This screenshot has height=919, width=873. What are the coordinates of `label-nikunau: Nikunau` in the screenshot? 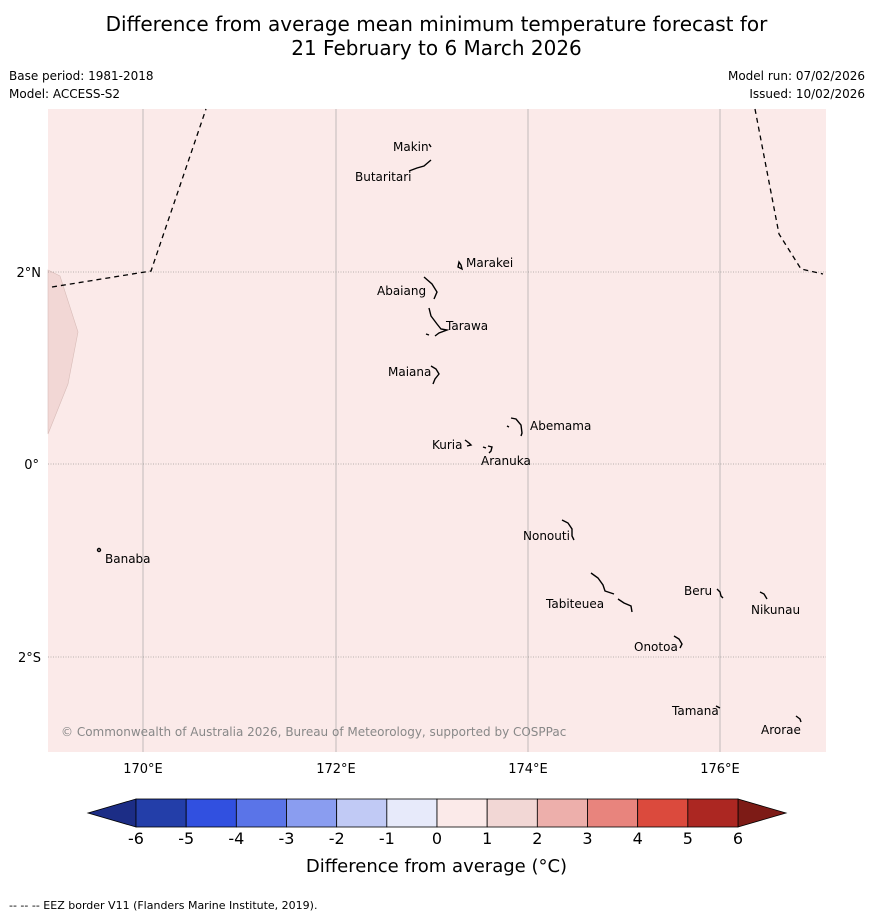 It's located at (775, 610).